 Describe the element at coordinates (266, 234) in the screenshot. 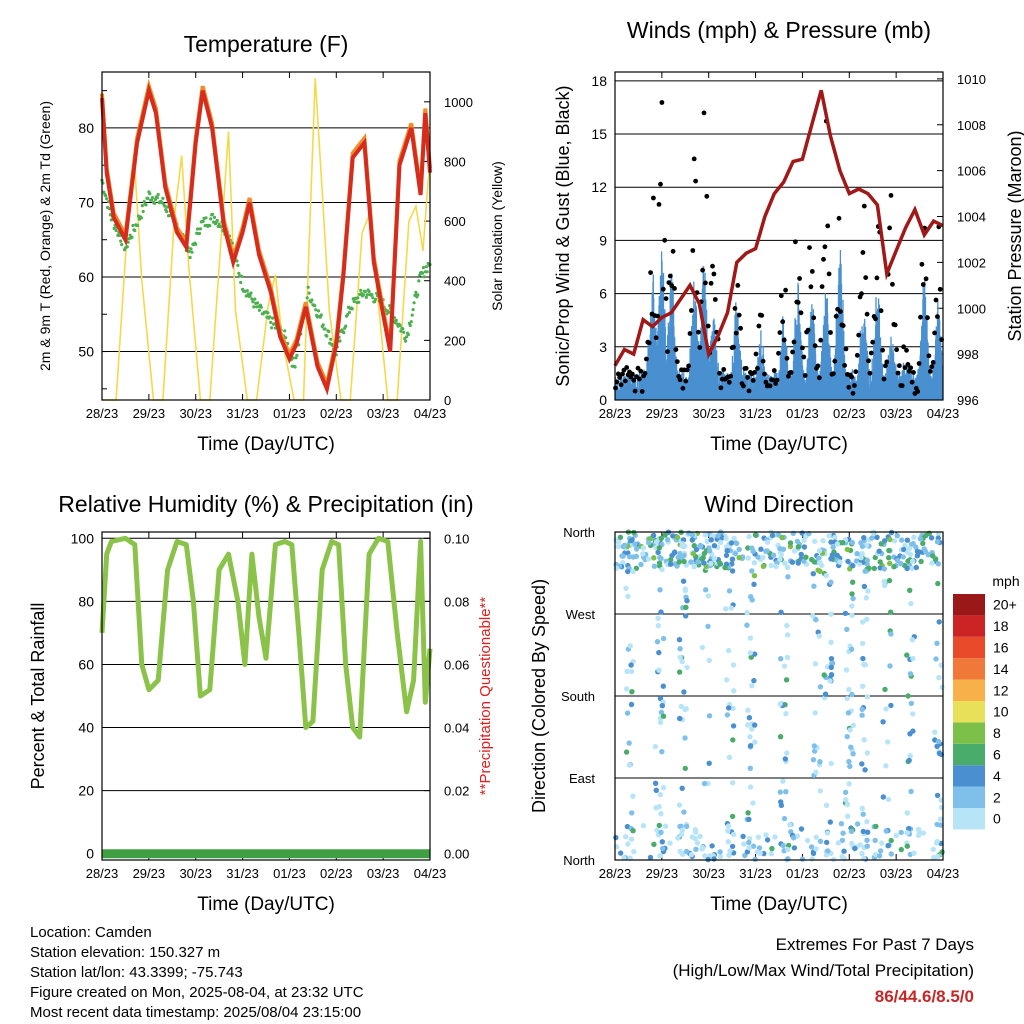

I see `temp-9m-line` at that location.